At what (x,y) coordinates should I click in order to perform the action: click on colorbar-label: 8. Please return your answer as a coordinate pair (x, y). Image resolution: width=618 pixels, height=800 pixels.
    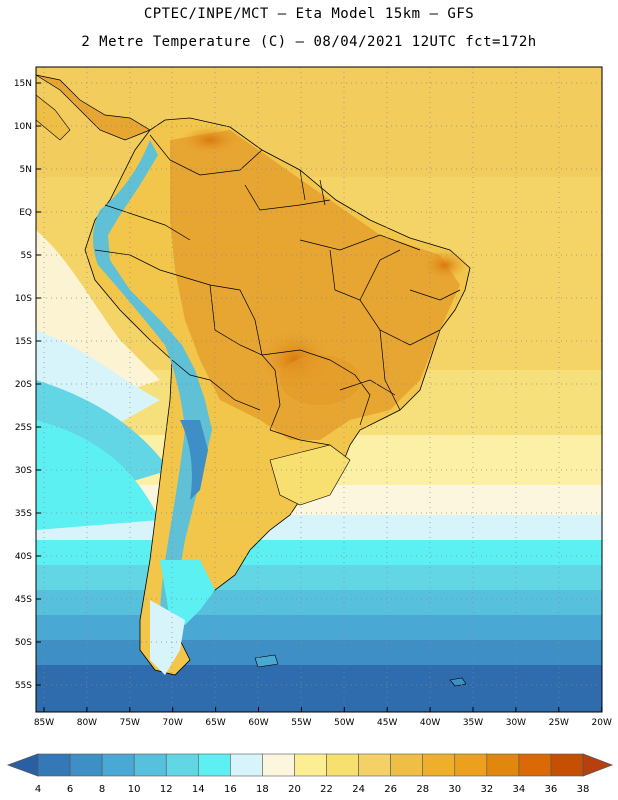
    Looking at the image, I should click on (102, 789).